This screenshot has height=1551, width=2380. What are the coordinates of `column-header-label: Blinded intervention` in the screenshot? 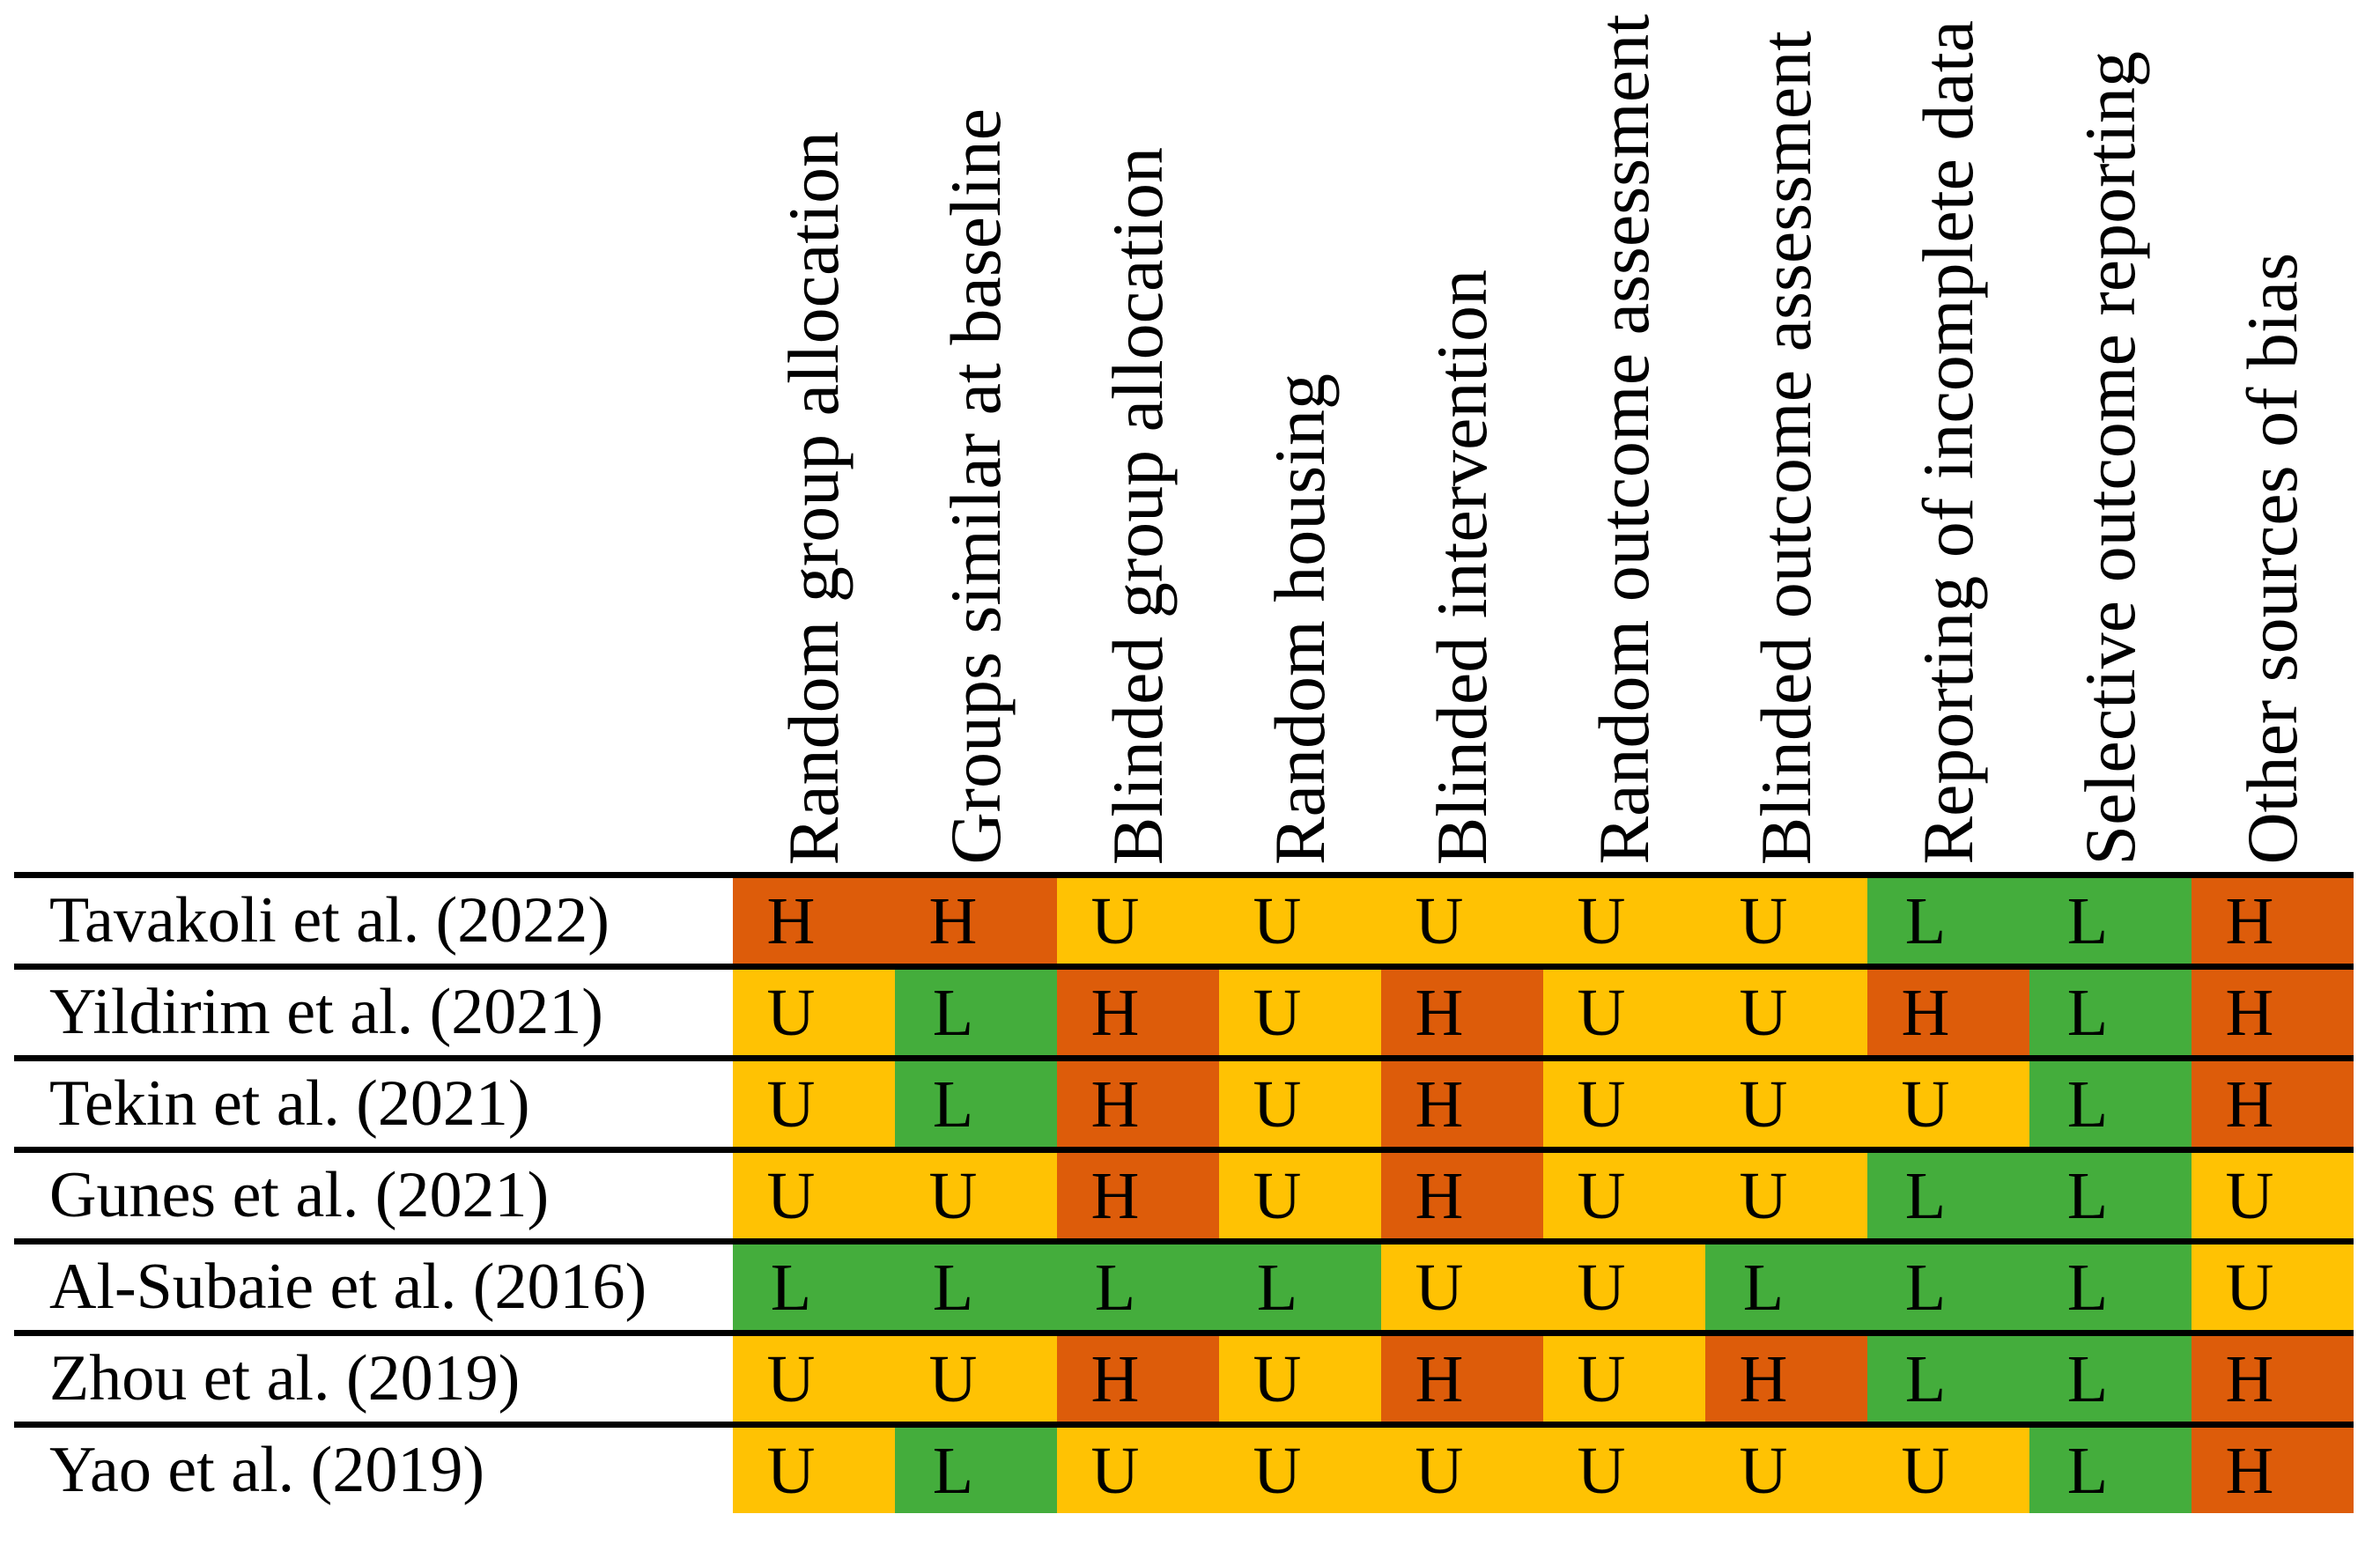 It's located at (1462, 567).